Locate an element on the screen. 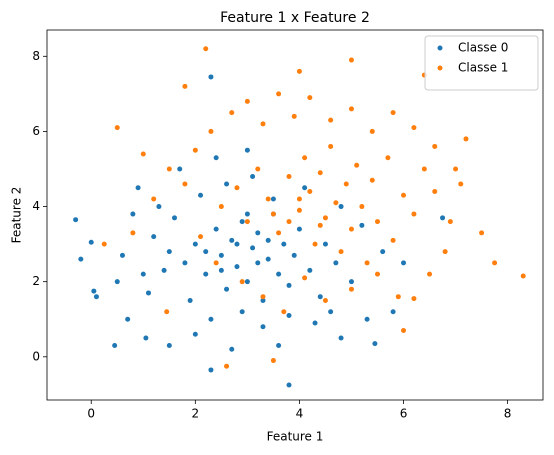 Image resolution: width=554 pixels, height=455 pixels. y-tick-label: 4 is located at coordinates (36, 206).